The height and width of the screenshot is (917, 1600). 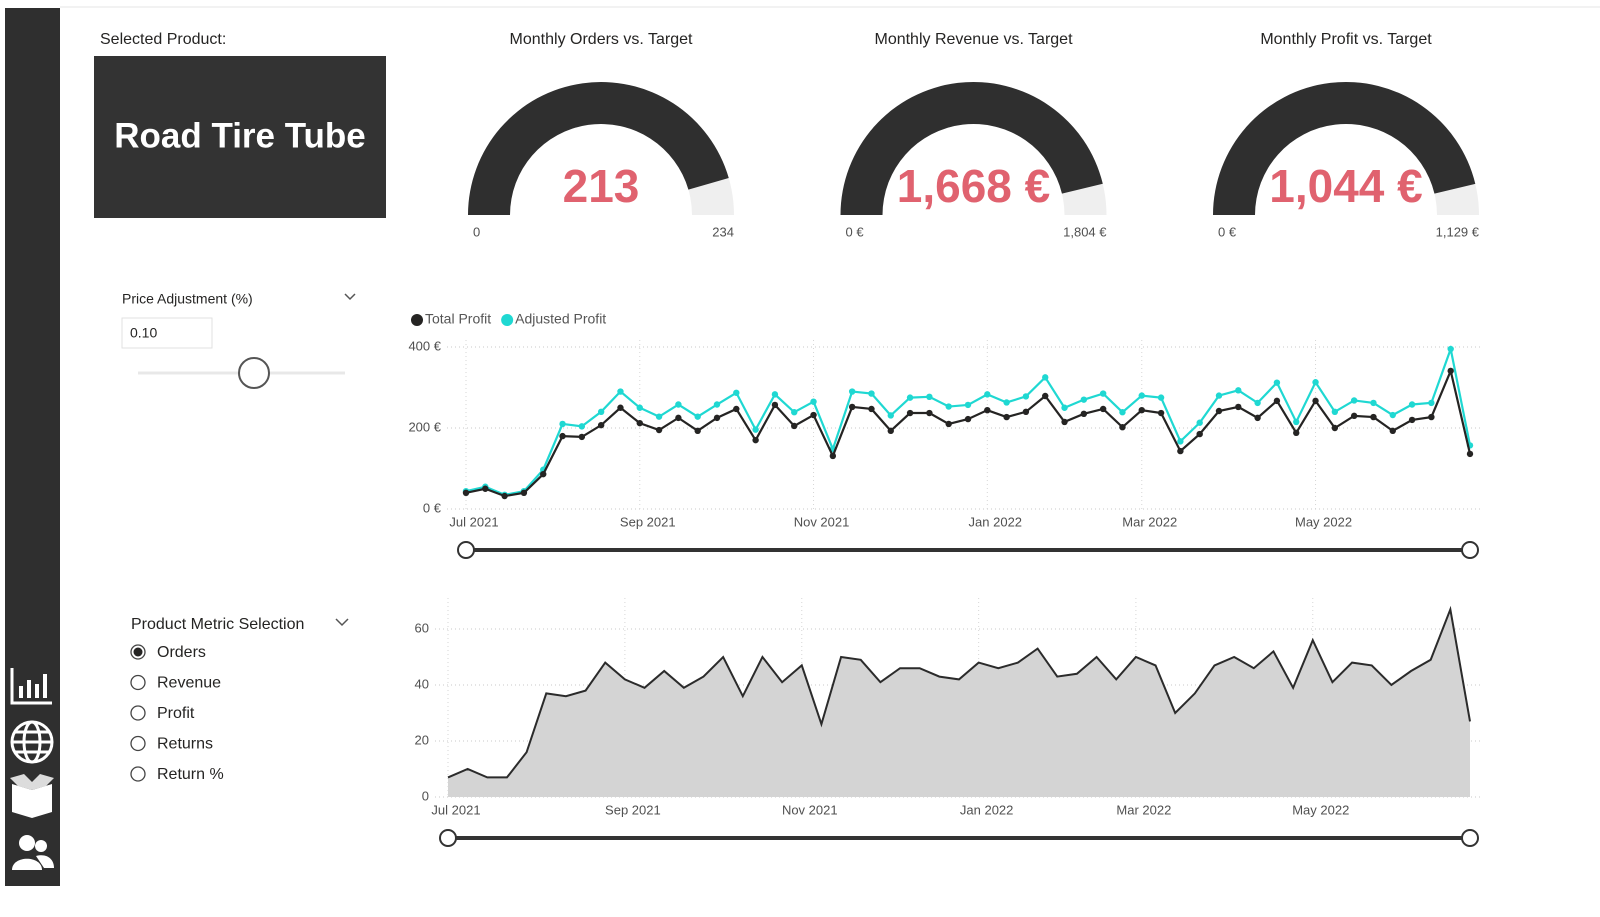 What do you see at coordinates (138, 652) in the screenshot?
I see `radio-selected-dot` at bounding box center [138, 652].